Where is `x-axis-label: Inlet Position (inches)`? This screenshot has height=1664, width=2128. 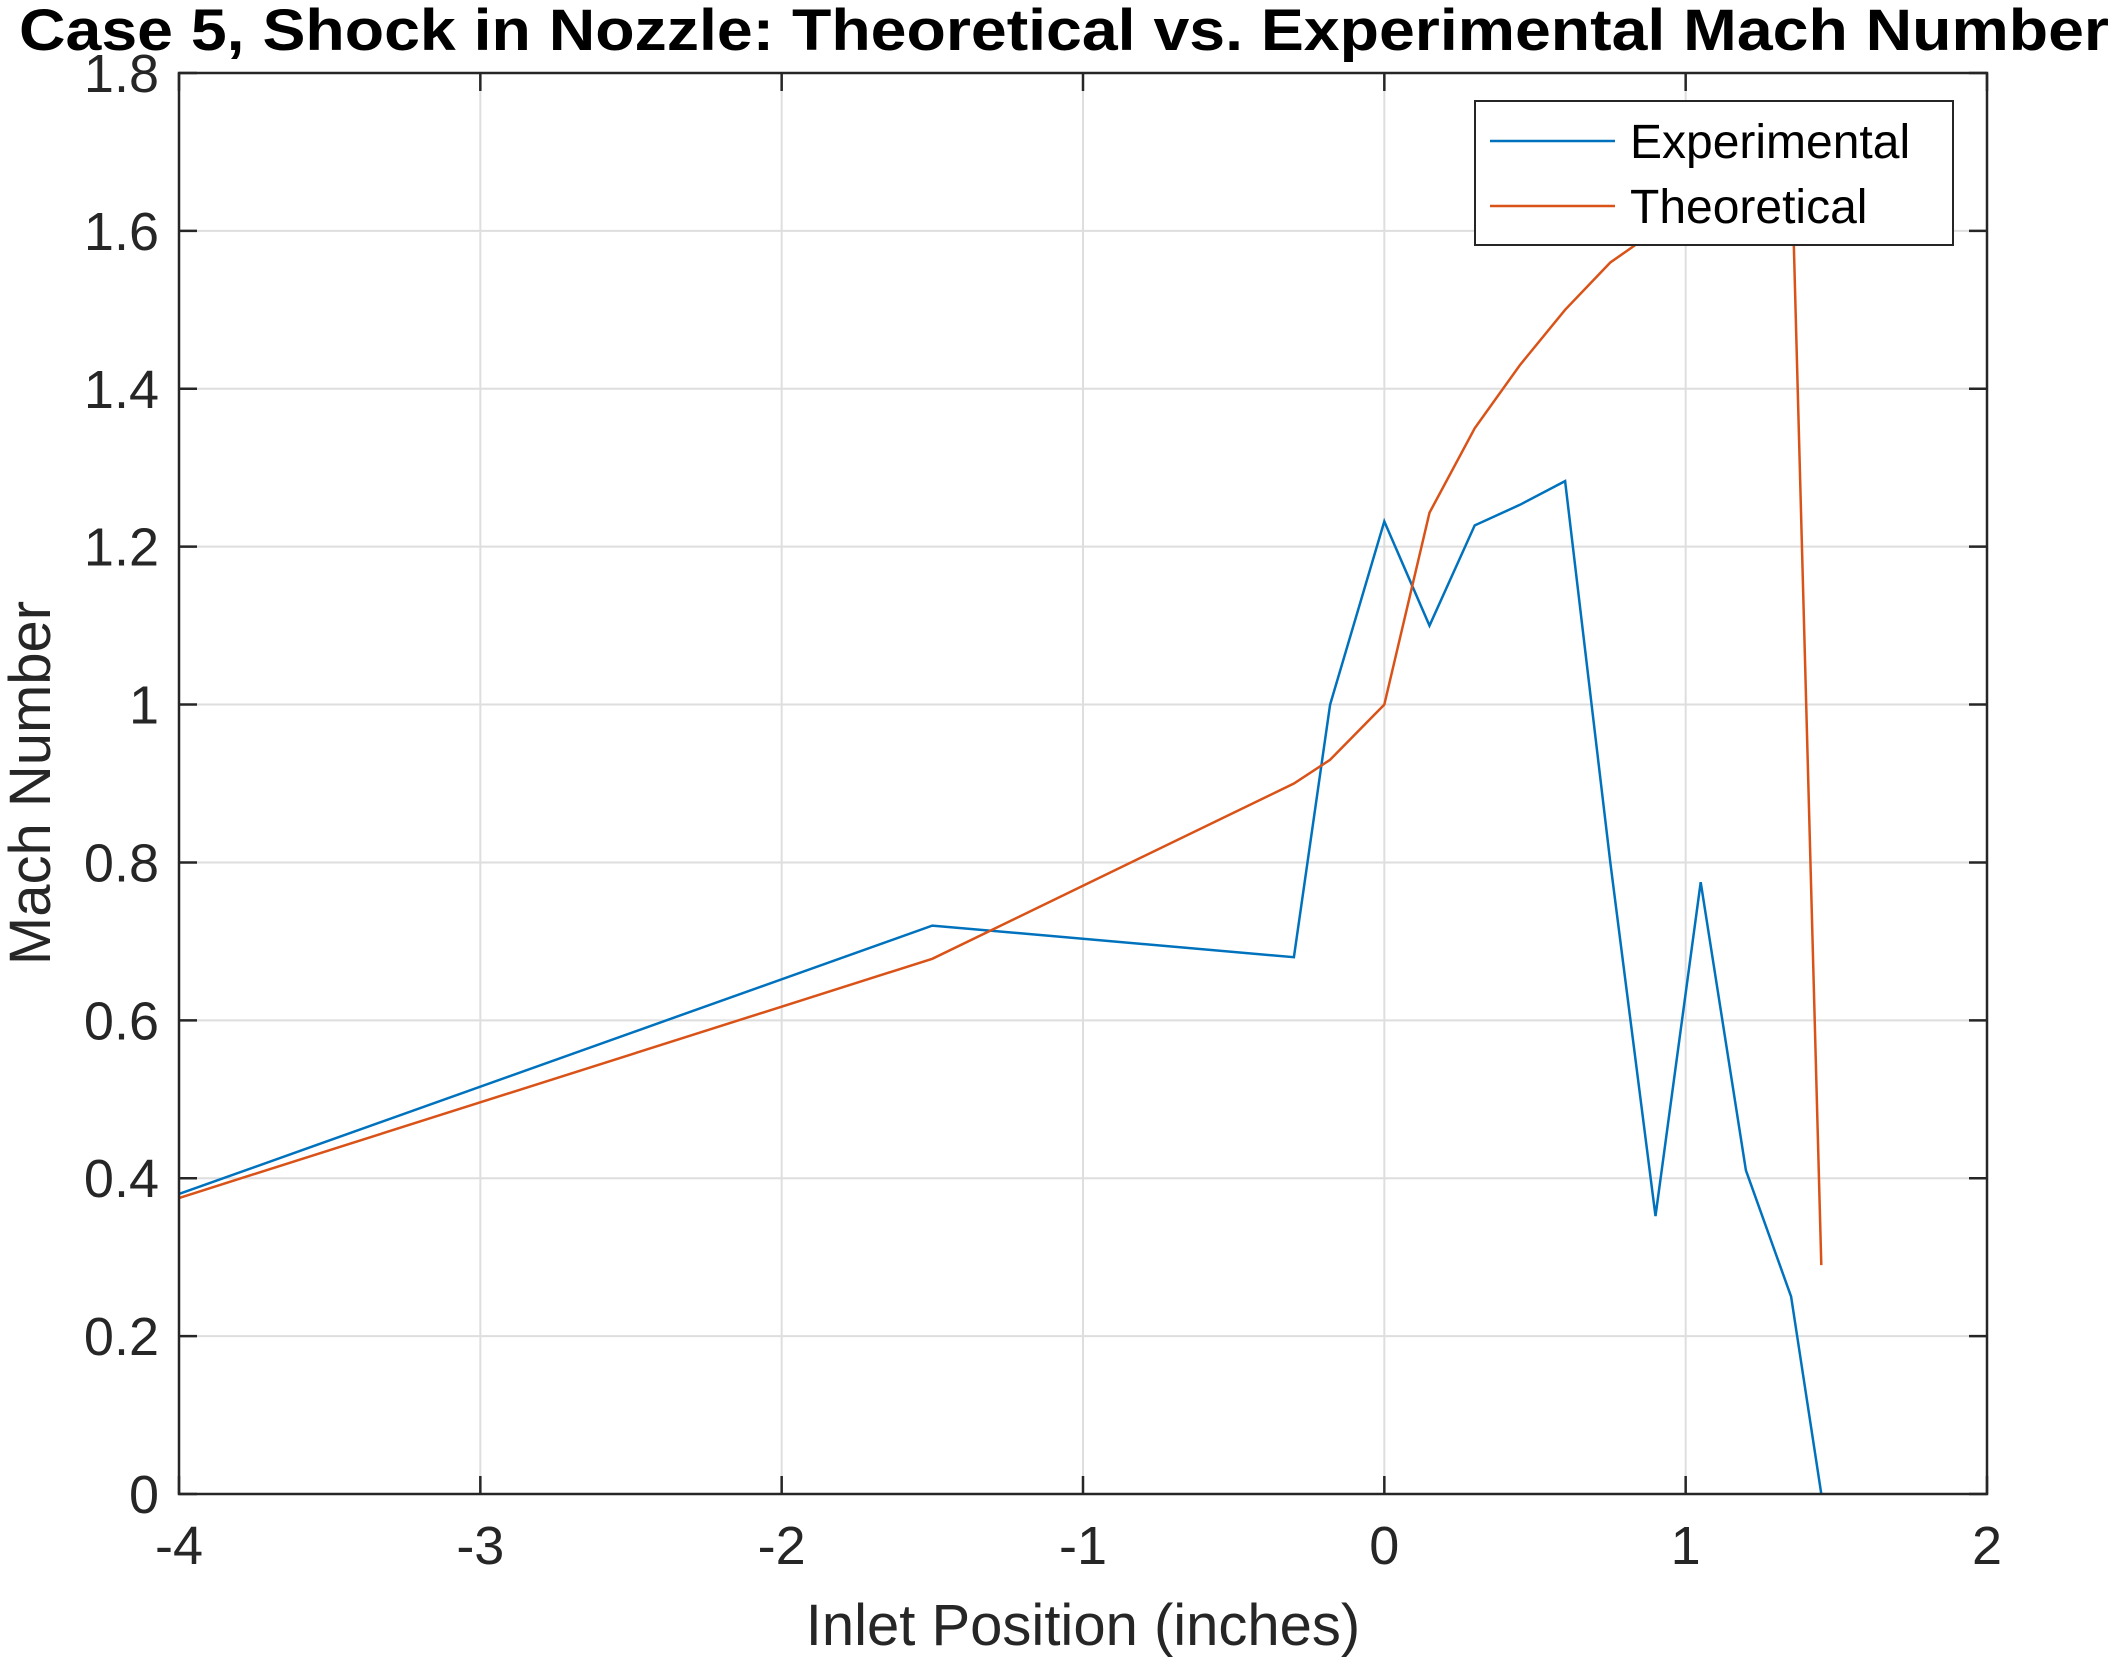
x-axis-label: Inlet Position (inches) is located at coordinates (1083, 1625).